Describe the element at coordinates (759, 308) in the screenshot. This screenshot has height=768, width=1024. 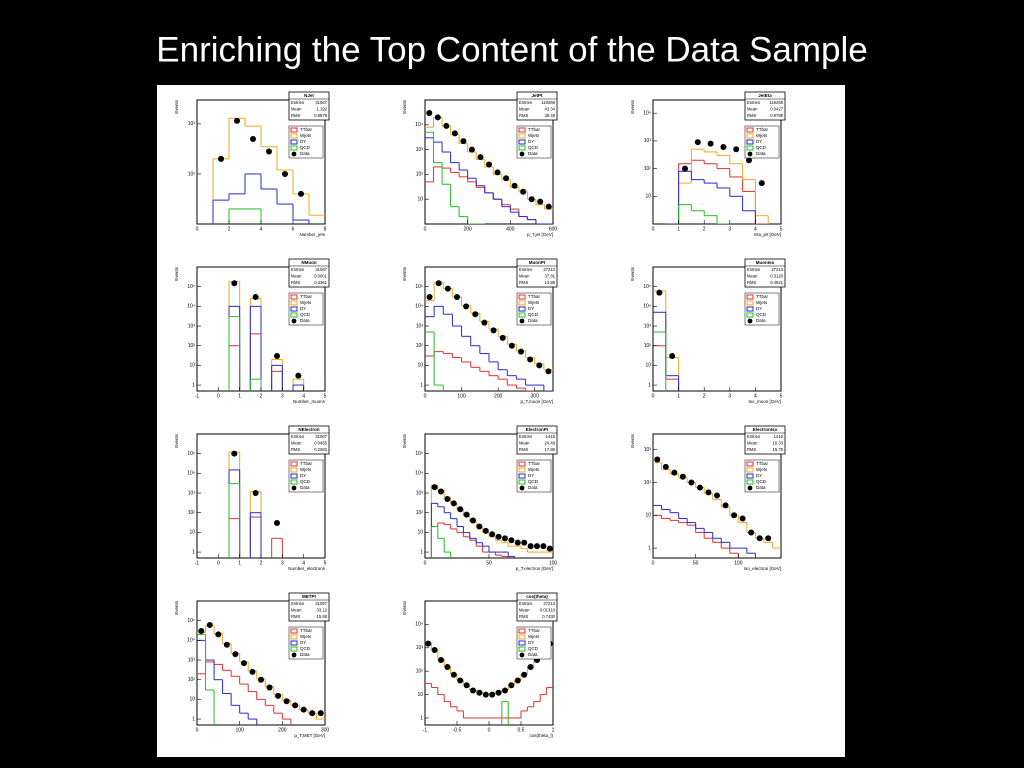
I see `legend-label: DY` at that location.